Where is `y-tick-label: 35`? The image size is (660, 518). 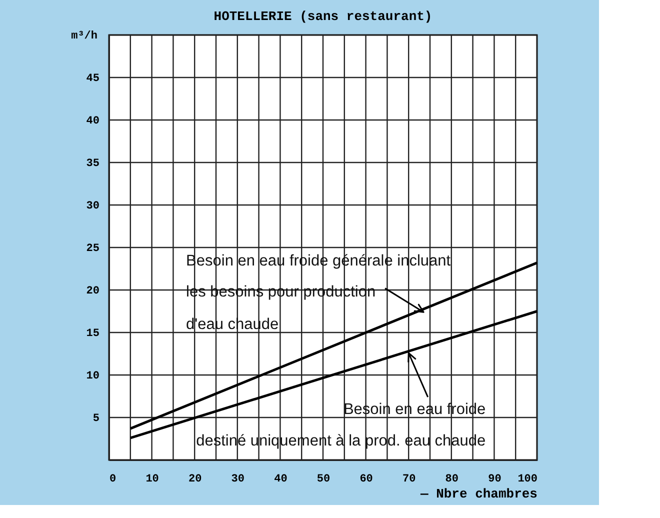 y-tick-label: 35 is located at coordinates (93, 164).